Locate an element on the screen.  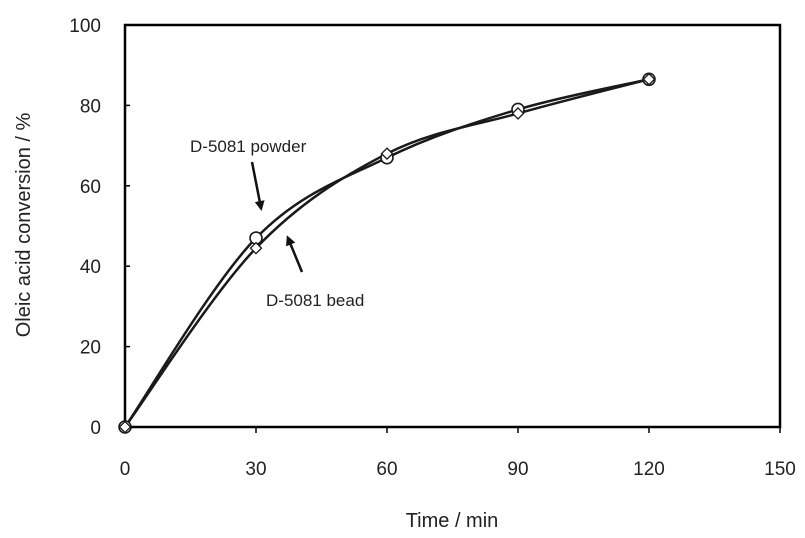
y-tick-label: 0 is located at coordinates (95, 428).